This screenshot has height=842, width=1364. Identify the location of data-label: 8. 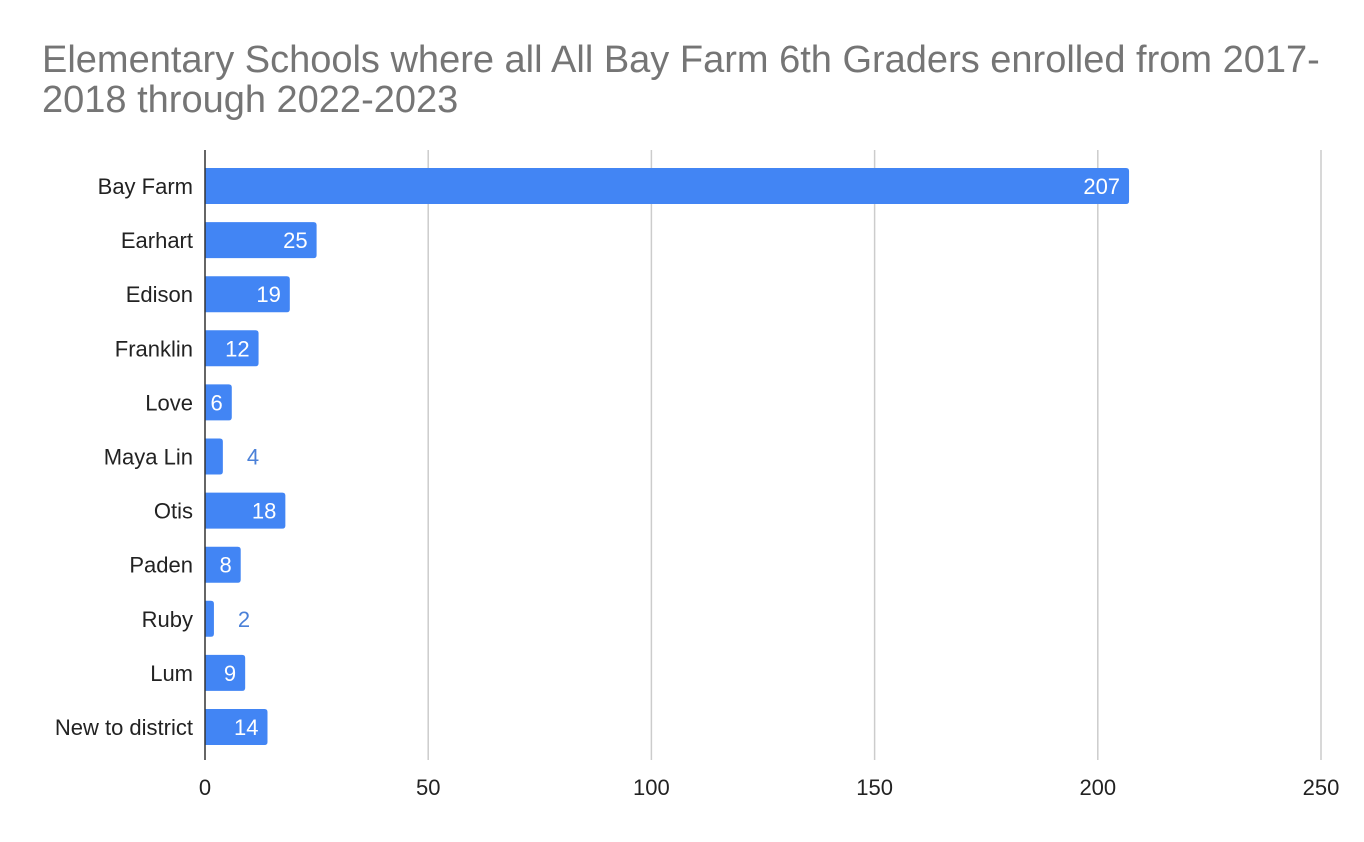
(225, 565).